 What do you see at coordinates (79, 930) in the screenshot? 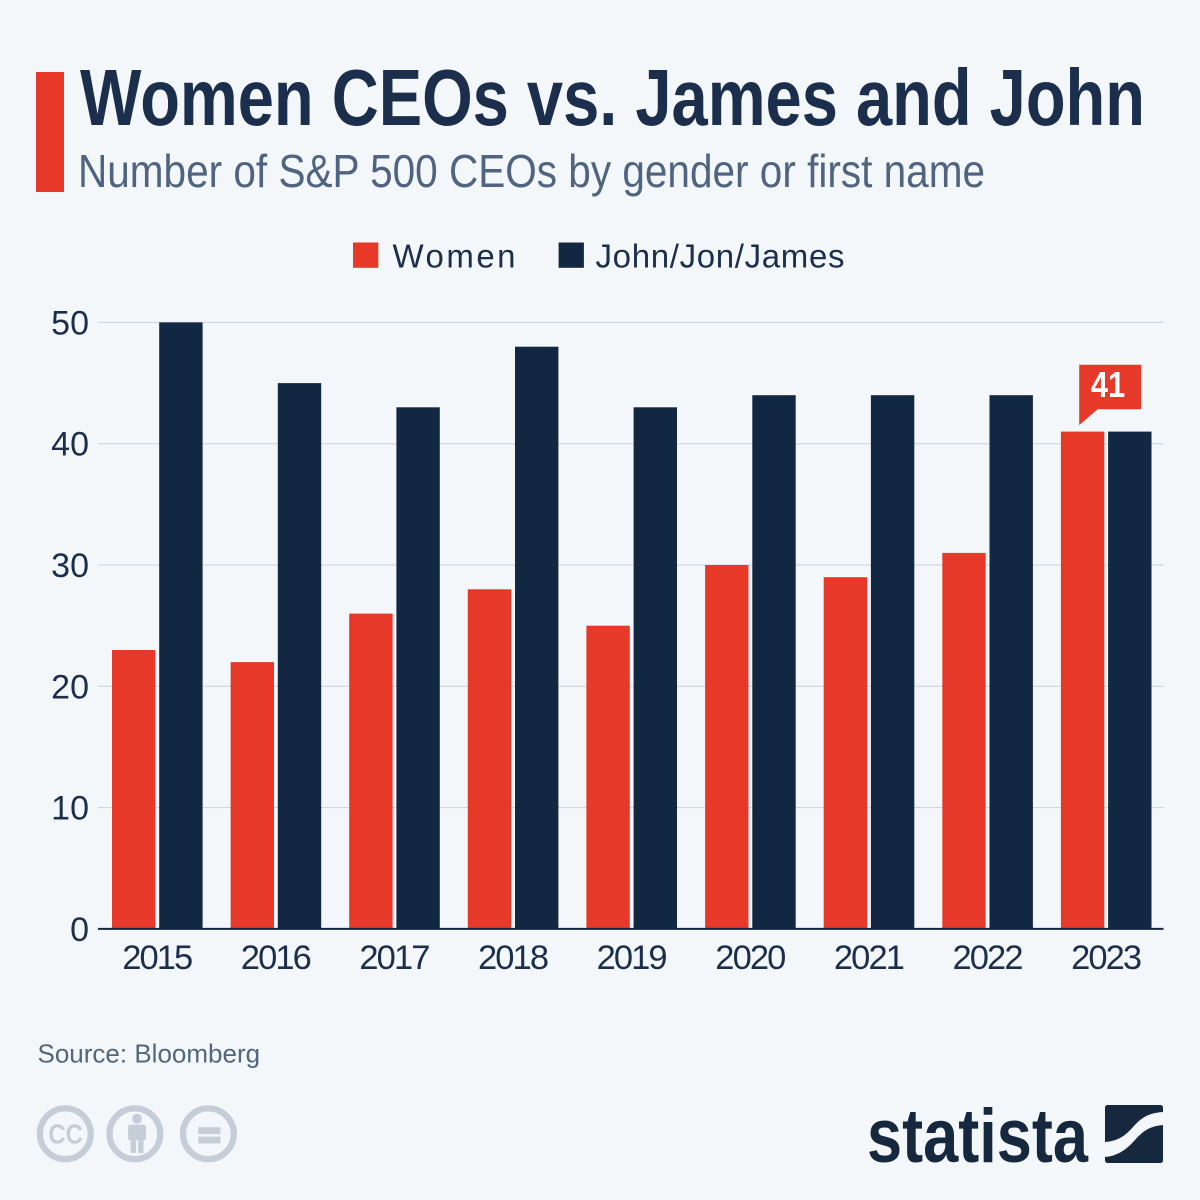
I see `svg-text: 0` at bounding box center [79, 930].